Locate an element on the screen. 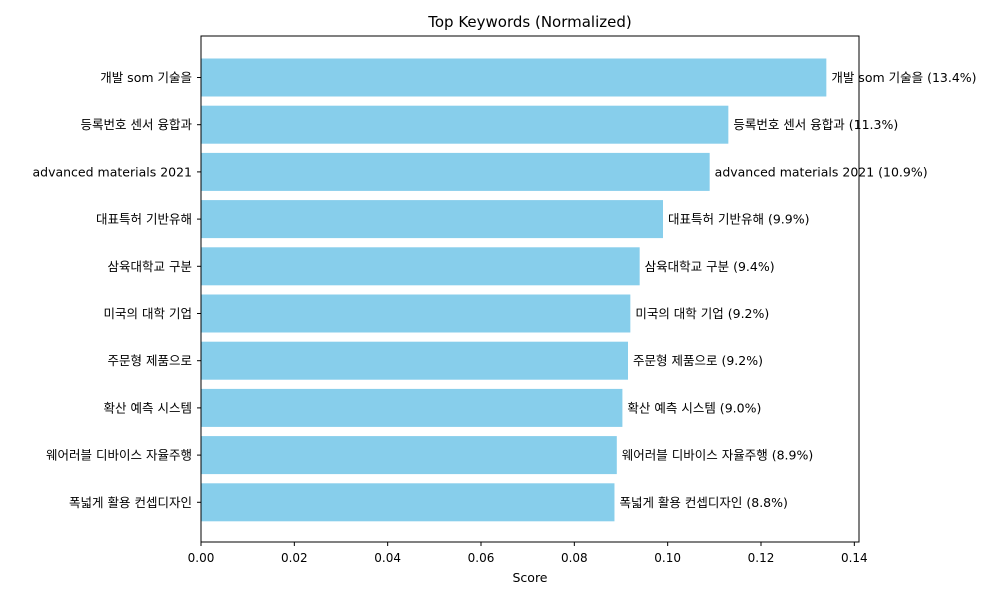 The height and width of the screenshot is (600, 1000). category-label: 웨어러블 디바이스 자율주행 is located at coordinates (119, 455).